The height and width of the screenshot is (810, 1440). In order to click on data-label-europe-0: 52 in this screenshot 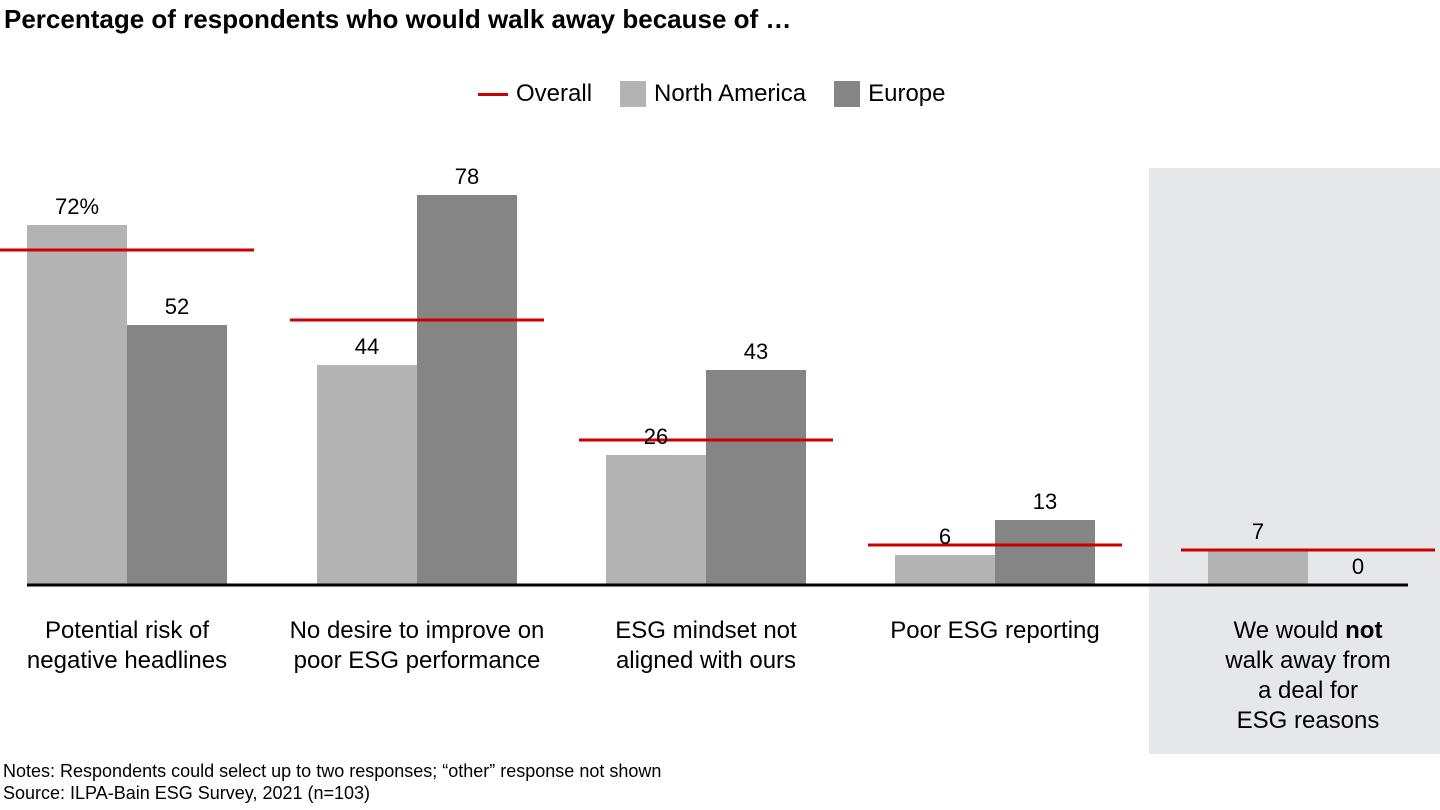, I will do `click(177, 306)`.